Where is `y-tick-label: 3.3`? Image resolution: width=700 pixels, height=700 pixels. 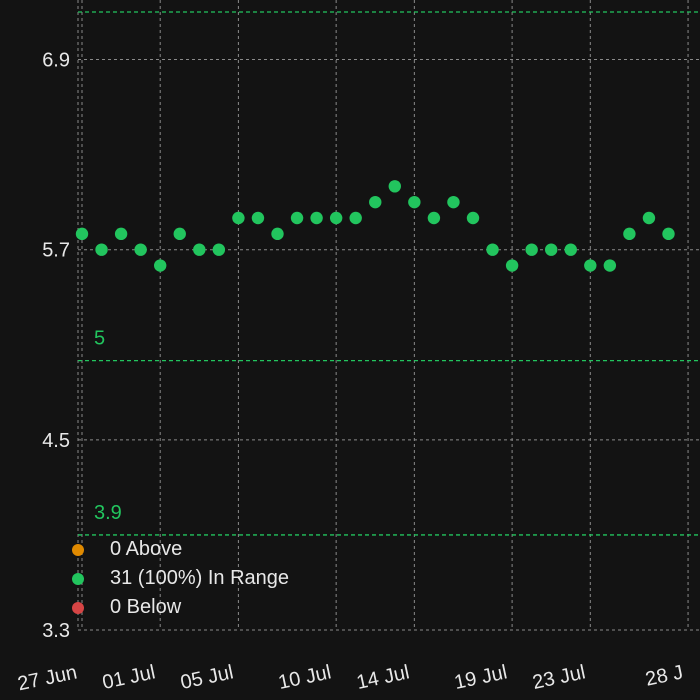 y-tick-label: 3.3 is located at coordinates (56, 631).